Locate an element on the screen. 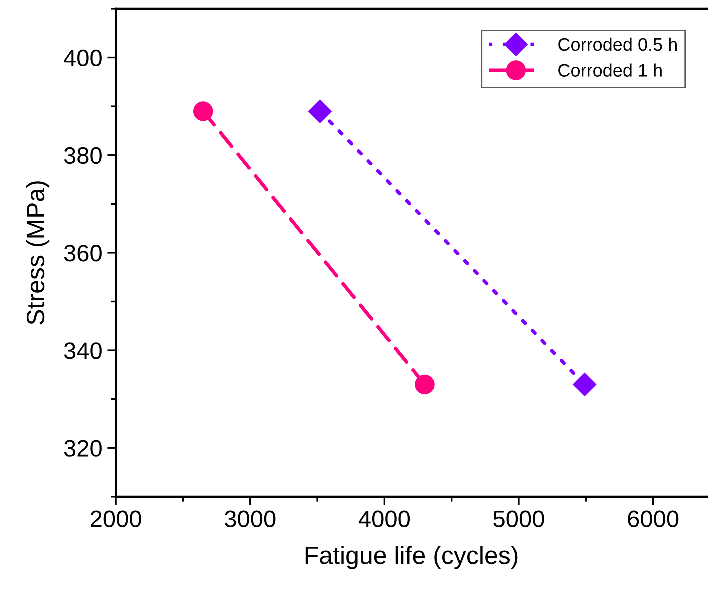  x-tick-label: 2000 is located at coordinates (116, 519).